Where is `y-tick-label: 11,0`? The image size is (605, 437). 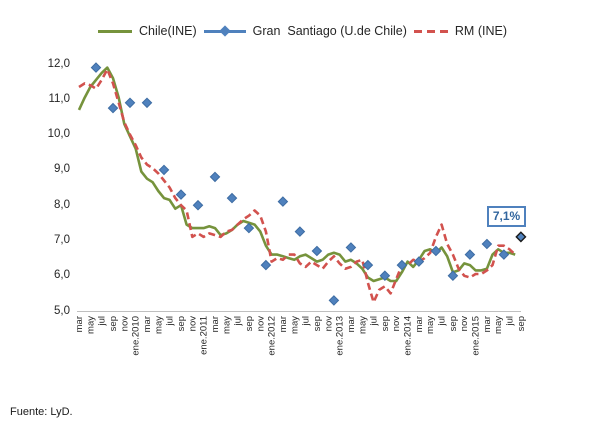
y-tick-label: 11,0 is located at coordinates (59, 98).